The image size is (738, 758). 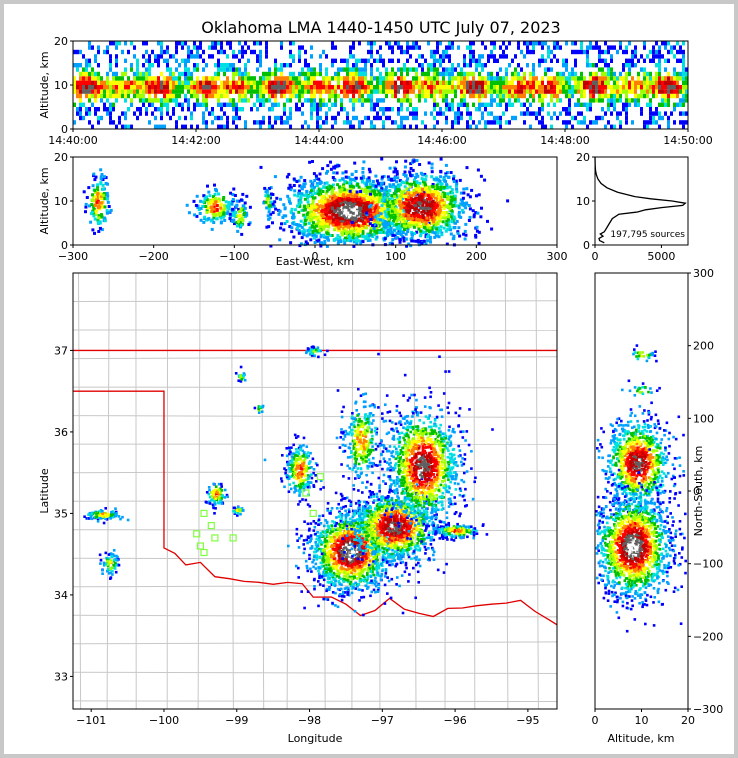 I want to click on y-tick-label: 10, so click(x=61, y=85).